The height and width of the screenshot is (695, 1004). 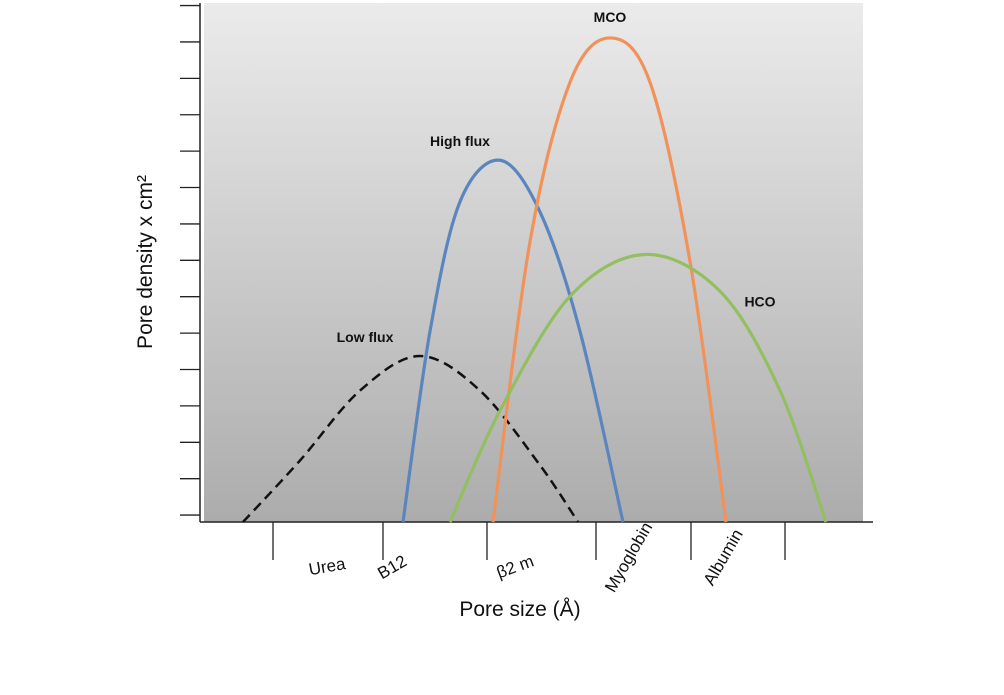 I want to click on y-axis-title: Pore density x cm², so click(x=145, y=262).